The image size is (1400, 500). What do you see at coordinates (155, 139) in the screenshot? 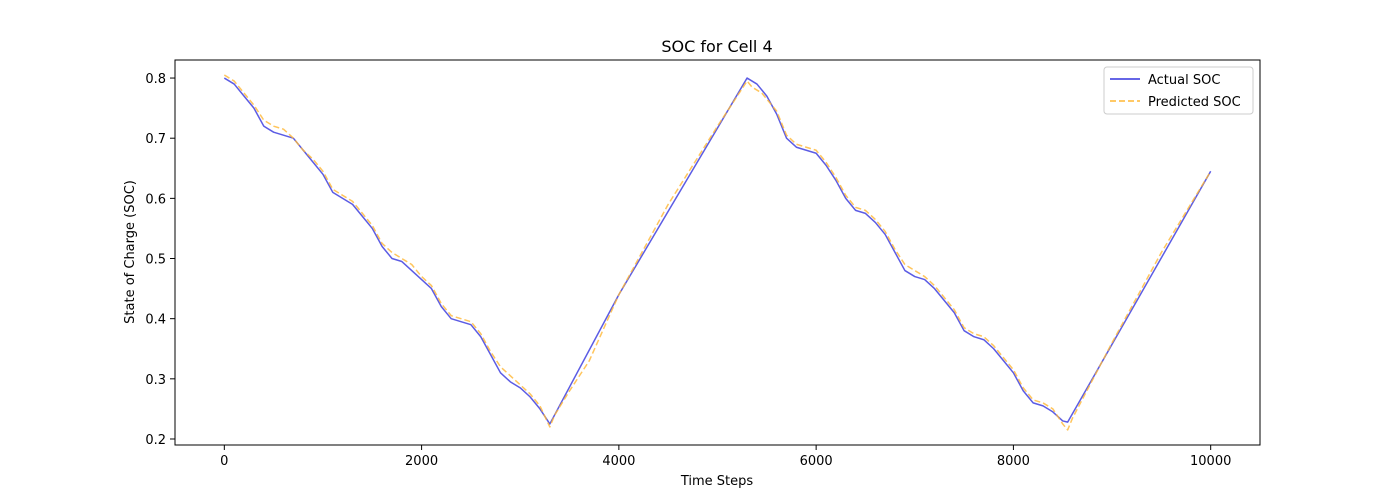
I see `y-tick-label: 0.7` at bounding box center [155, 139].